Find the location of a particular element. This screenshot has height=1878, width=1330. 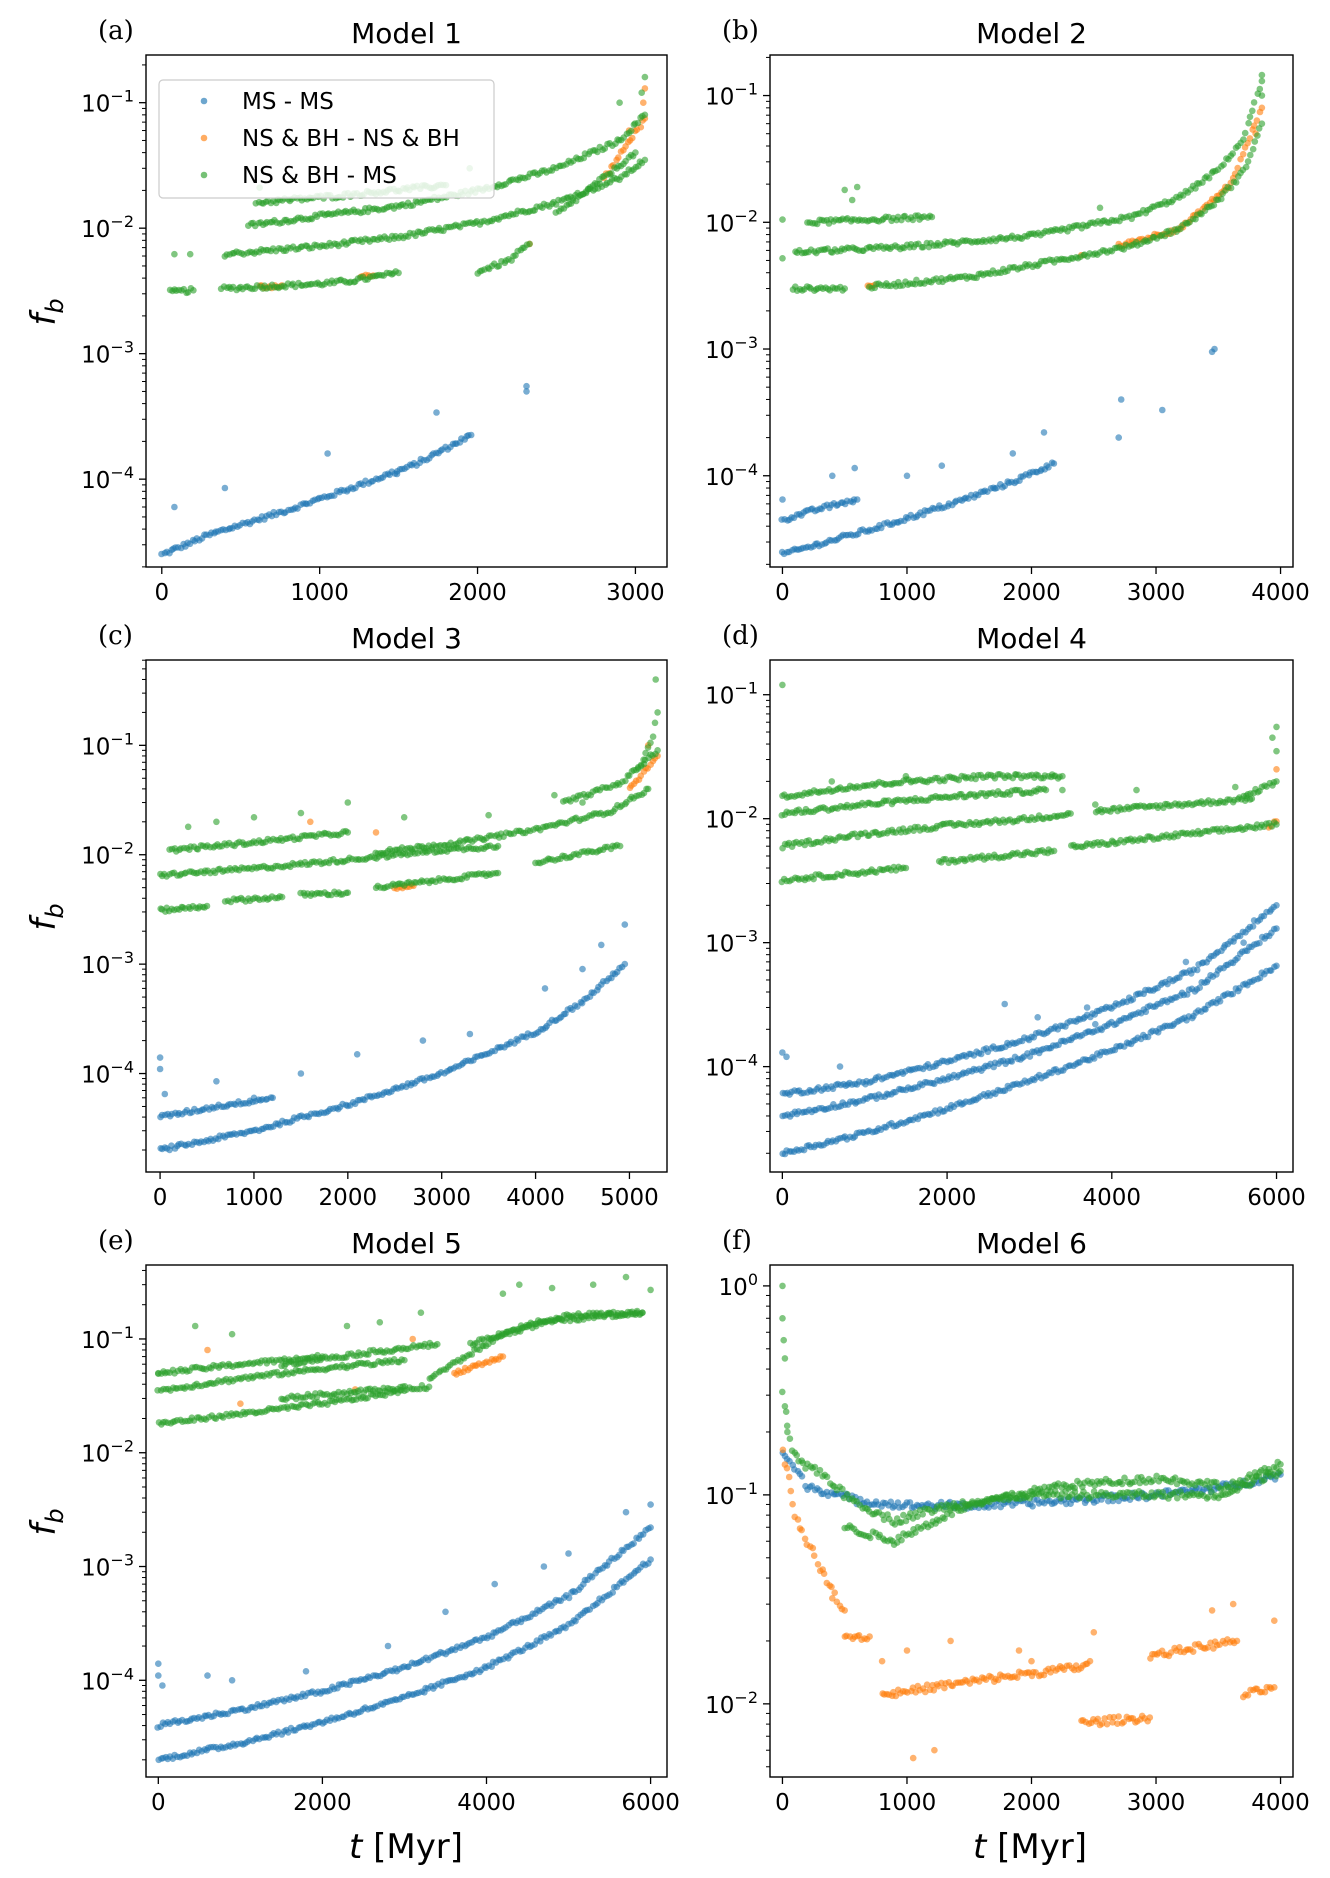

x-tick-label: 1000 is located at coordinates (907, 593).